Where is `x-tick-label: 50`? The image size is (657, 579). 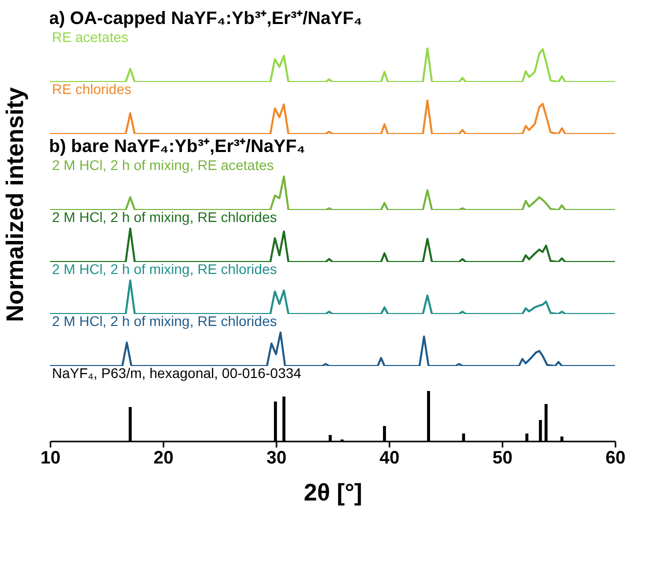 x-tick-label: 50 is located at coordinates (502, 458).